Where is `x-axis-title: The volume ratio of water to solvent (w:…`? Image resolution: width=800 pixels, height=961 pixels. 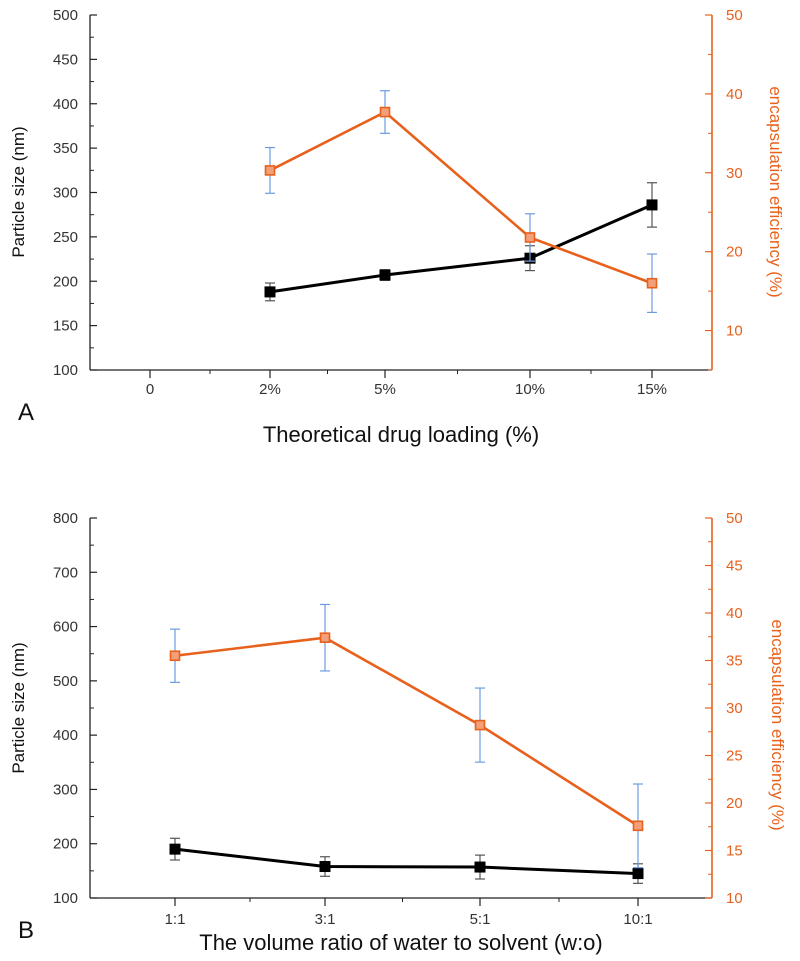
x-axis-title: The volume ratio of water to solvent (w:… is located at coordinates (401, 942).